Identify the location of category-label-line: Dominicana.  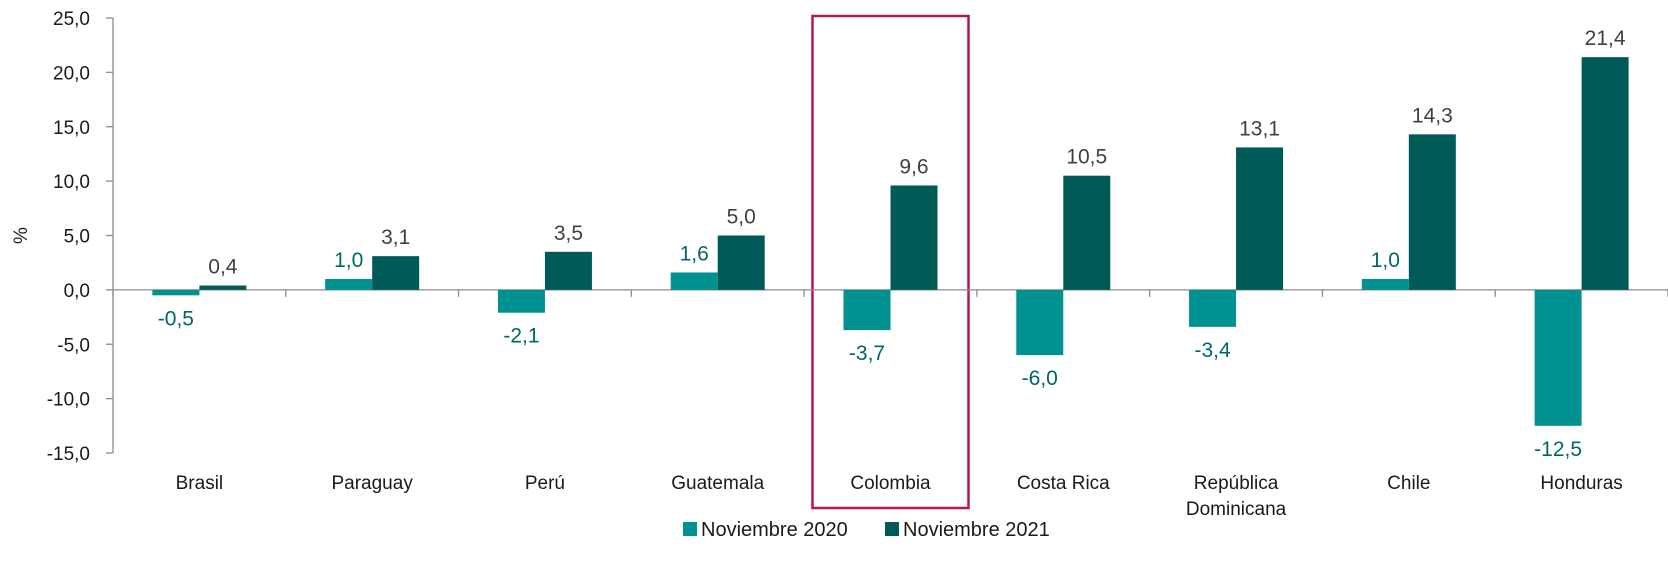
(1236, 509).